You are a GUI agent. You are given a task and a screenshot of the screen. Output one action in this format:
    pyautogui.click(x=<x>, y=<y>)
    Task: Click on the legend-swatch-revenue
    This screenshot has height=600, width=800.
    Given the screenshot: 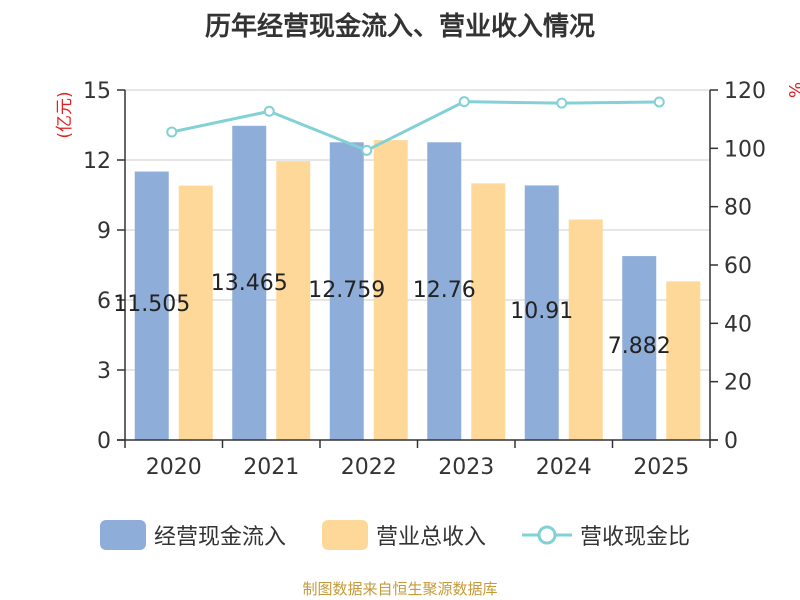 What is the action you would take?
    pyautogui.click(x=345, y=535)
    